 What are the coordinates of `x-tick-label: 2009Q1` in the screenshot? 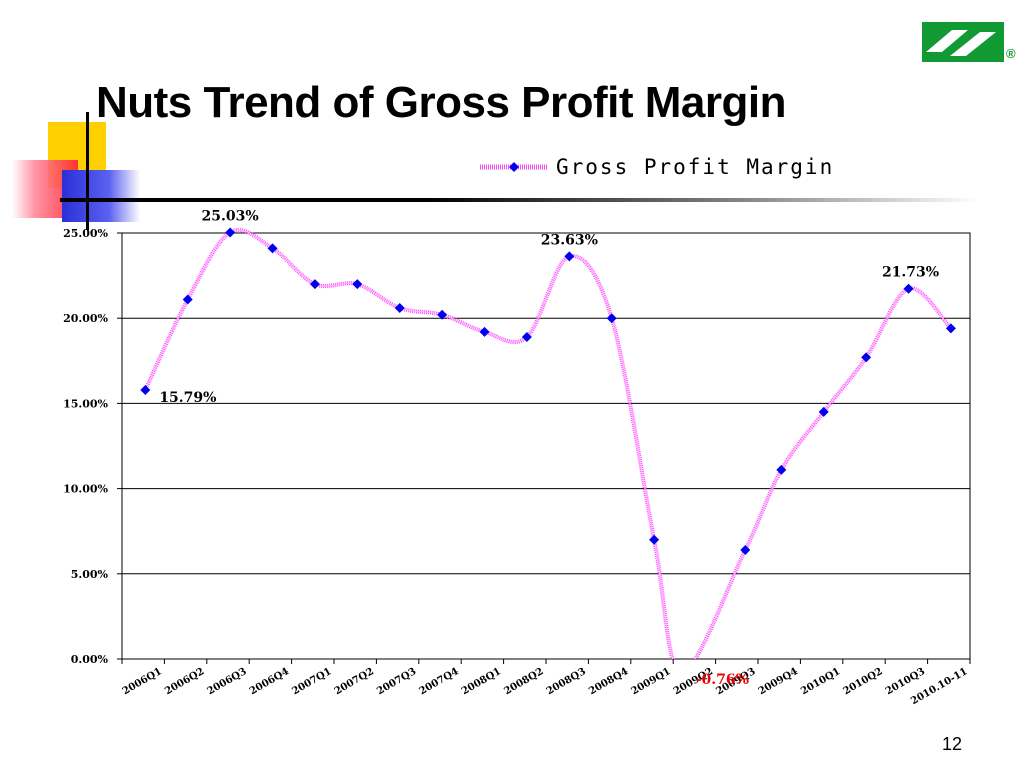 It's located at (651, 681).